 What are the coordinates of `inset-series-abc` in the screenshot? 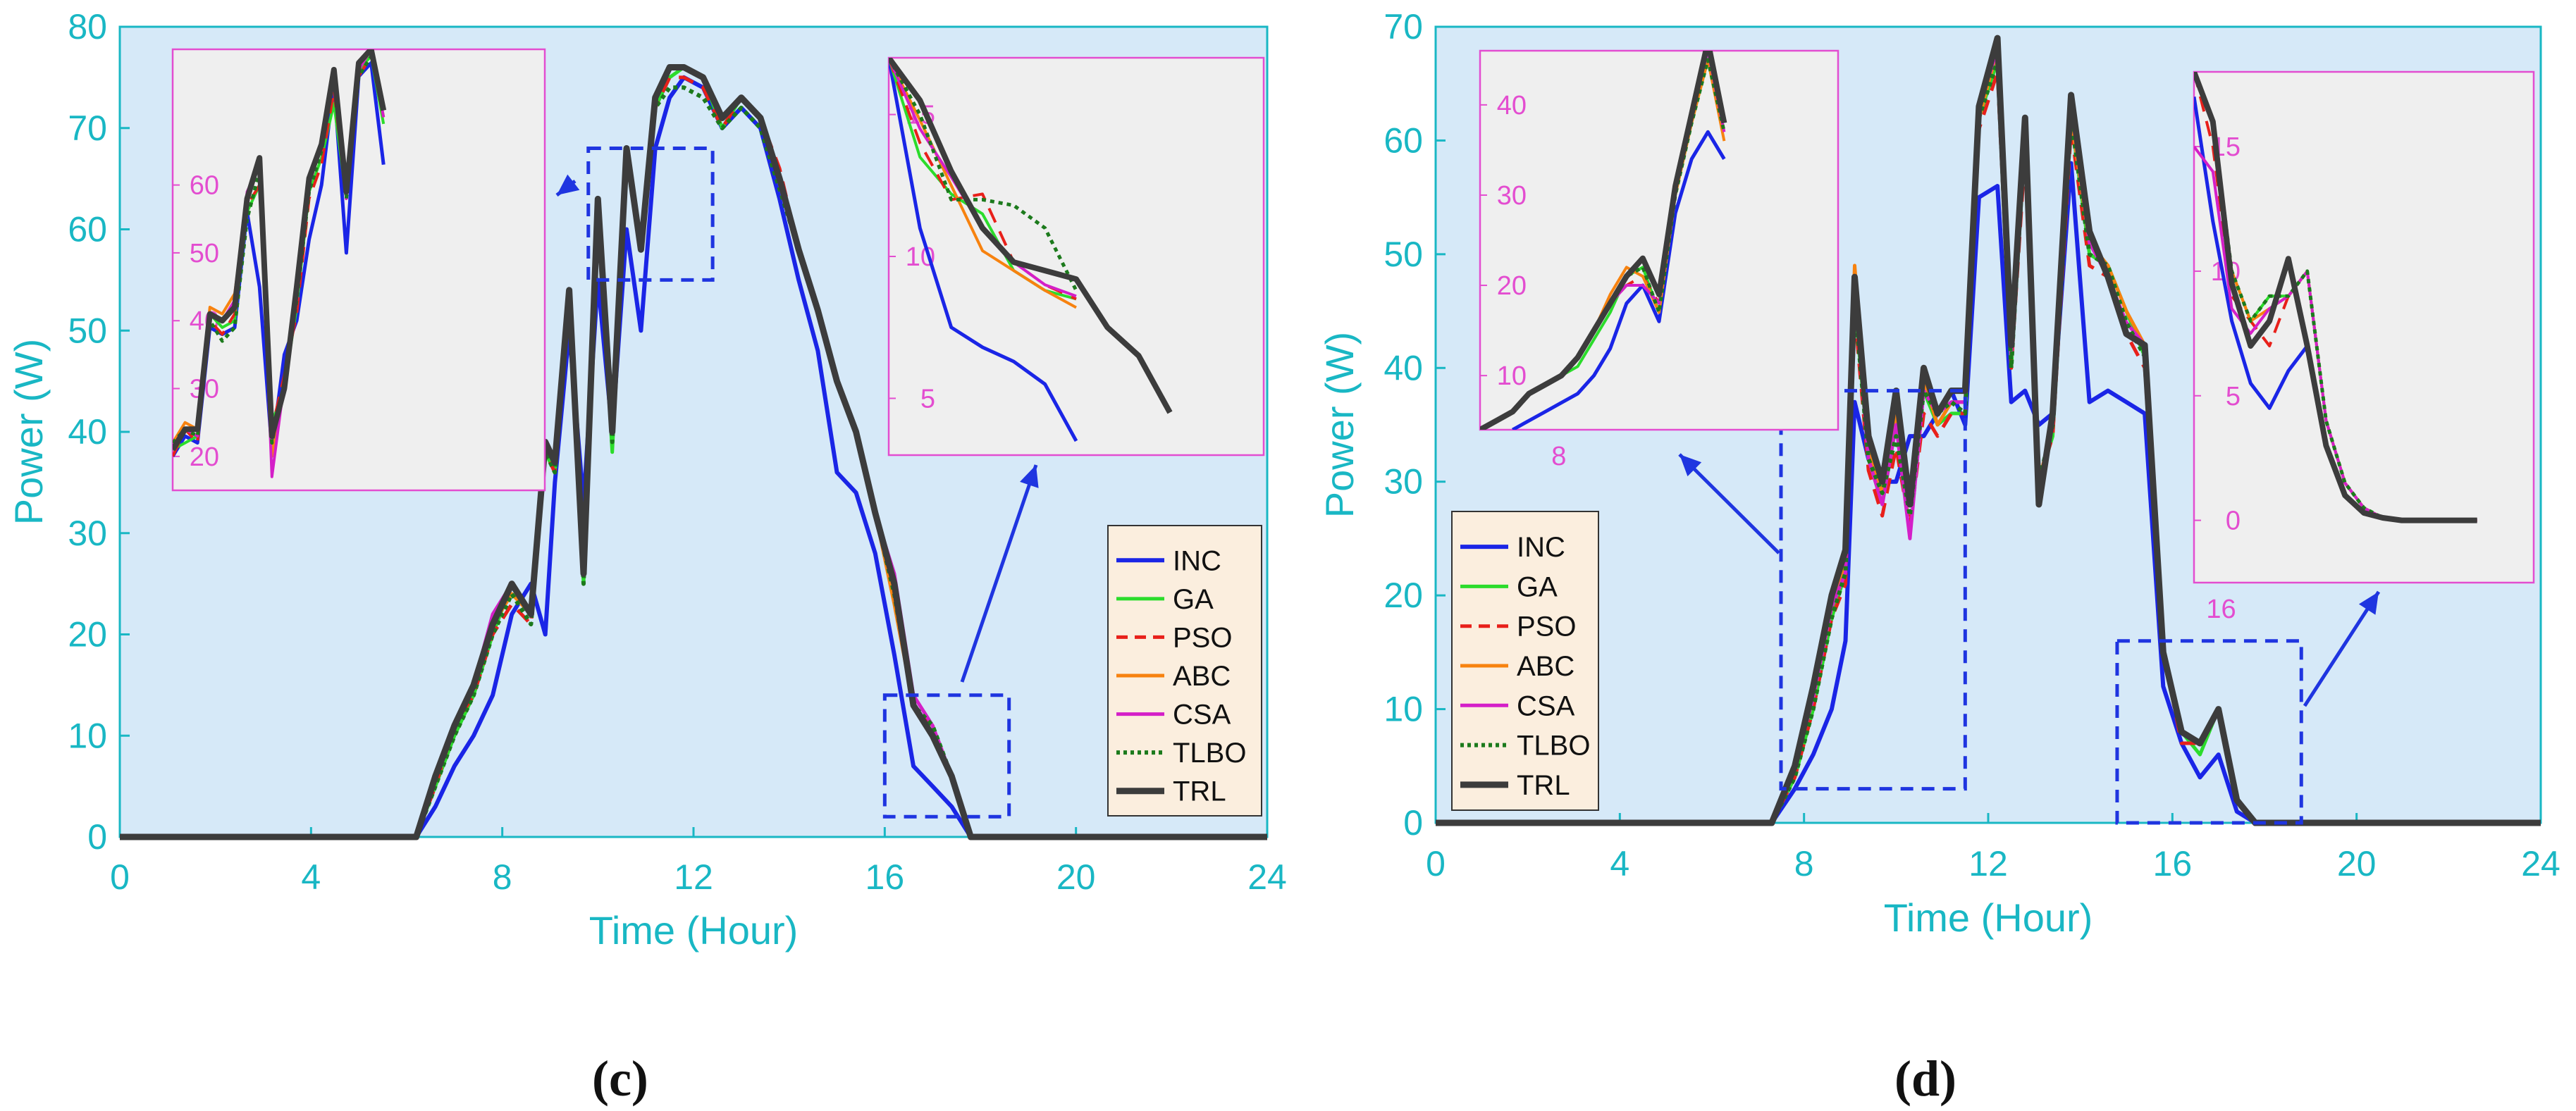 It's located at (983, 184).